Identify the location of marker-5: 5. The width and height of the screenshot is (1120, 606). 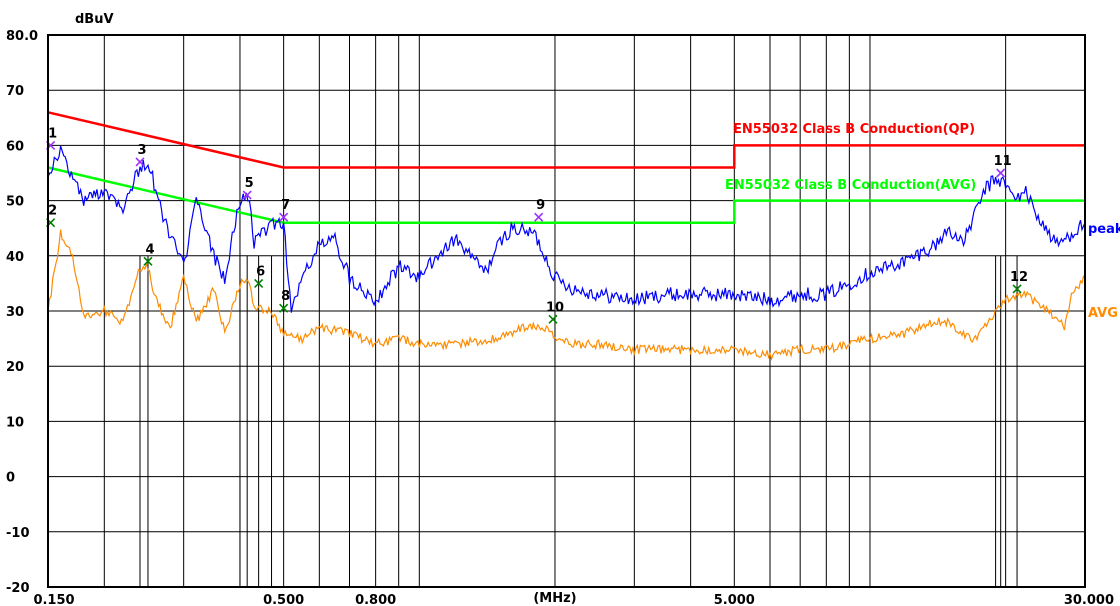
(248, 187).